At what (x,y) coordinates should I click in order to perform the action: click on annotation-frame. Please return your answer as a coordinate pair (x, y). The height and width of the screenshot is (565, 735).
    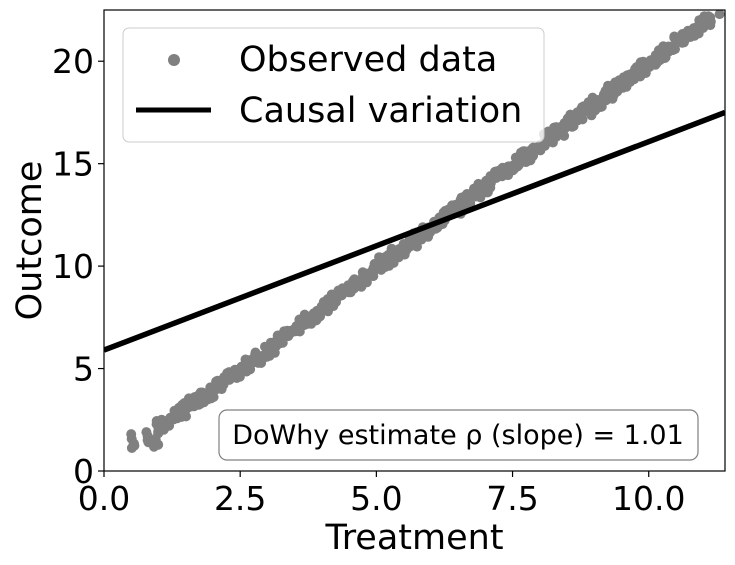
    Looking at the image, I should click on (458, 435).